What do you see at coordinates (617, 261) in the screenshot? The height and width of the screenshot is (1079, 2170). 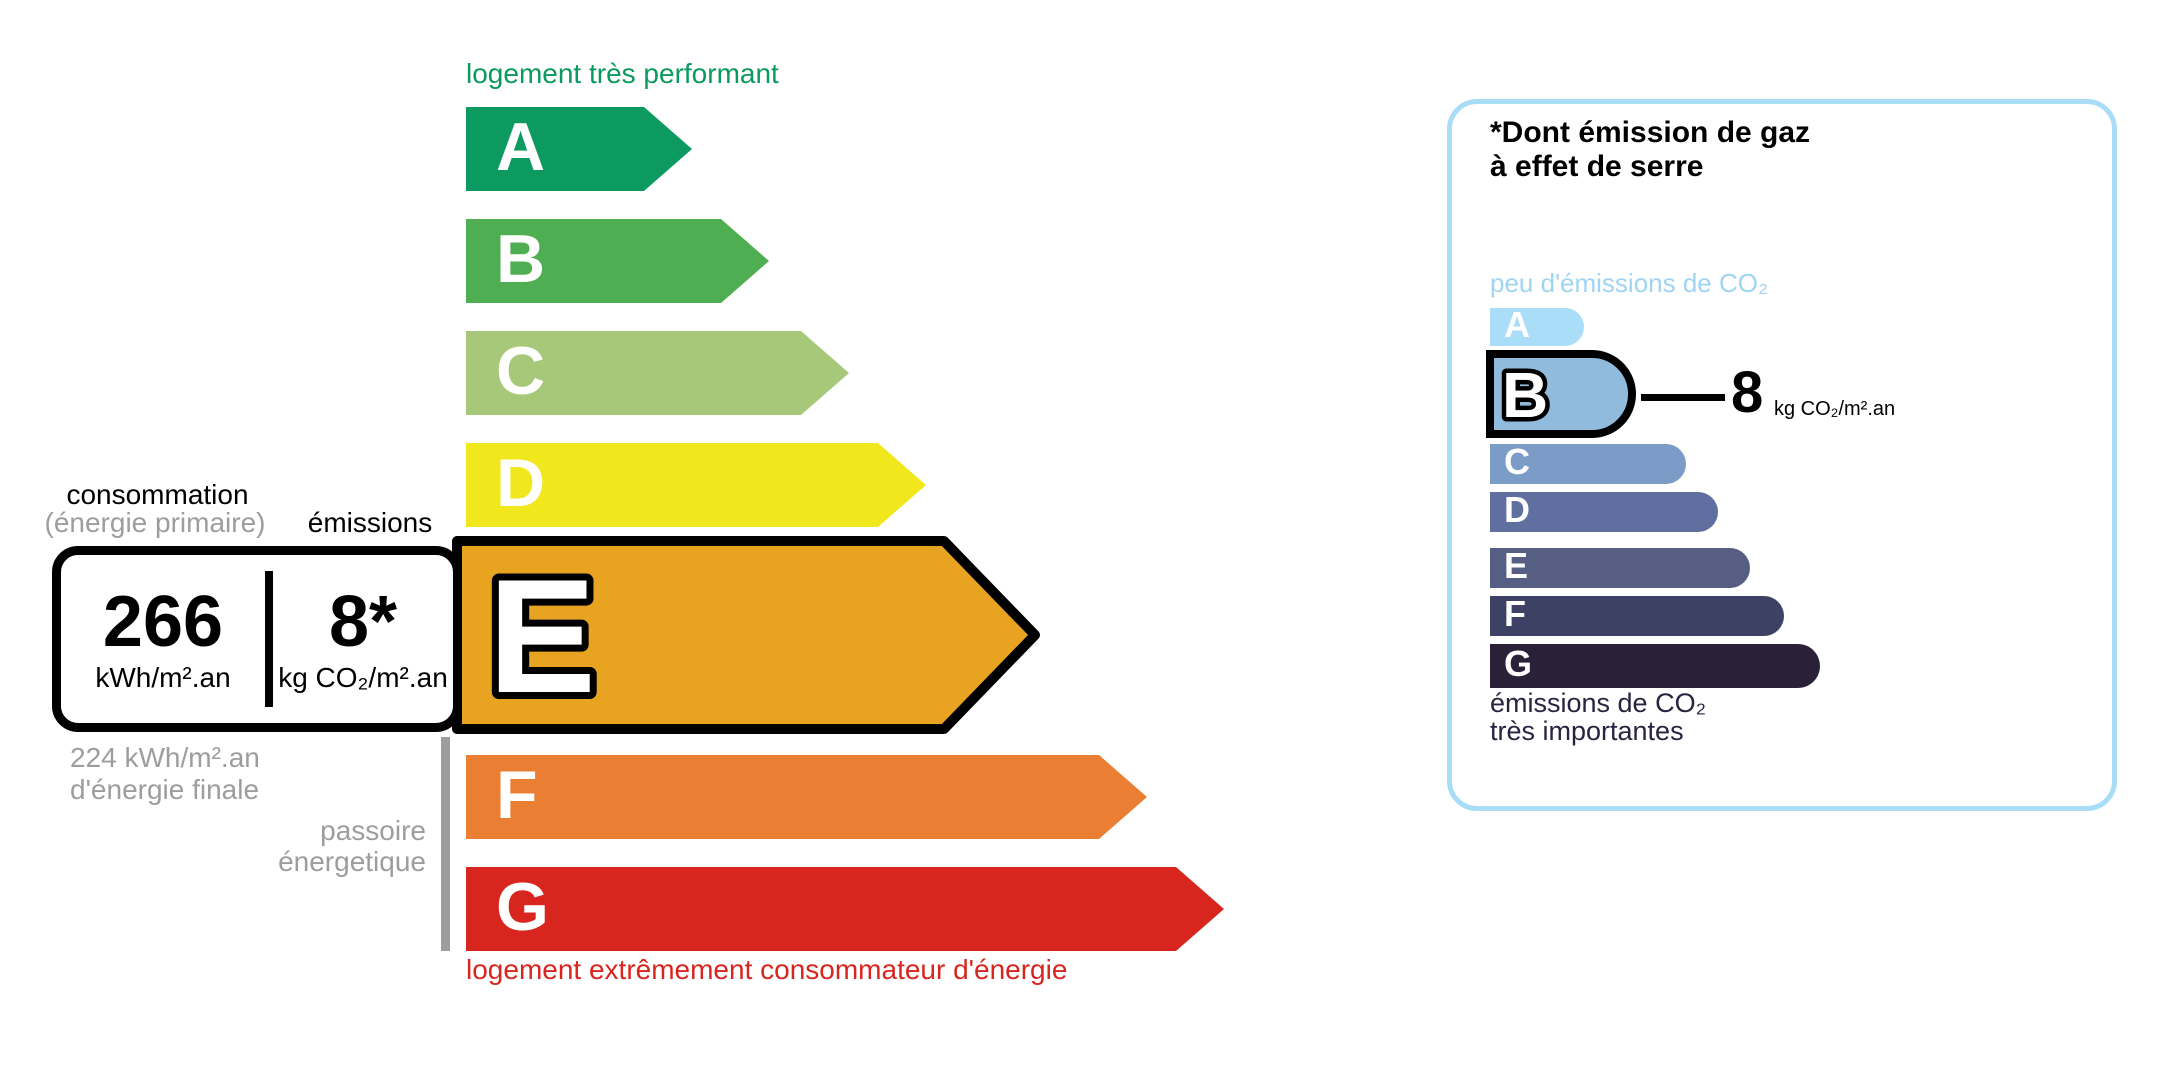 I see `energy-bar-b: B` at bounding box center [617, 261].